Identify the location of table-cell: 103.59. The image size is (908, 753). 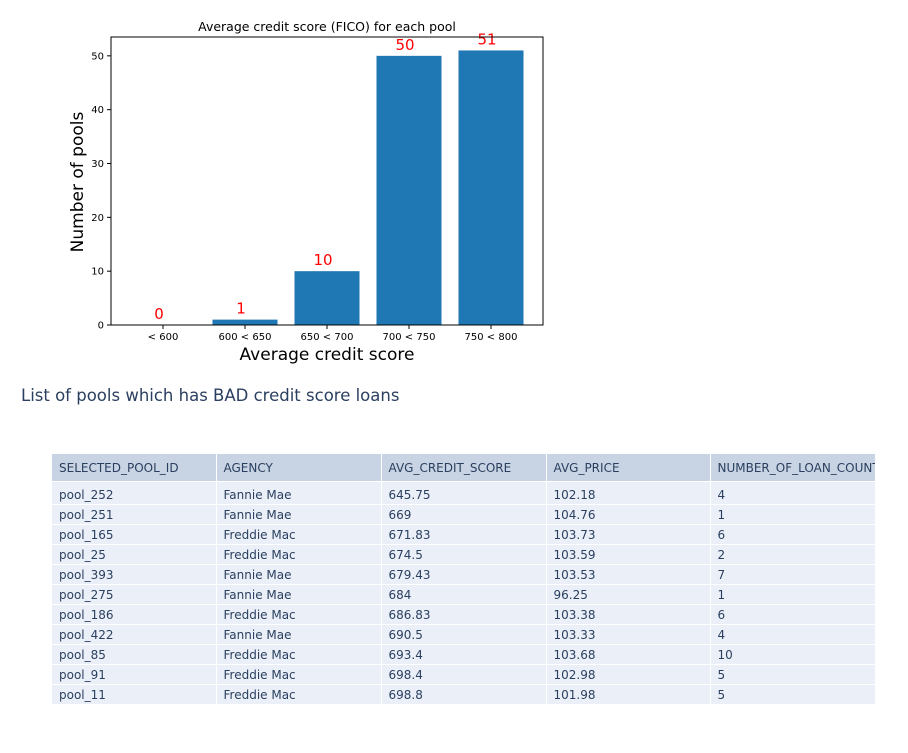
(628, 554).